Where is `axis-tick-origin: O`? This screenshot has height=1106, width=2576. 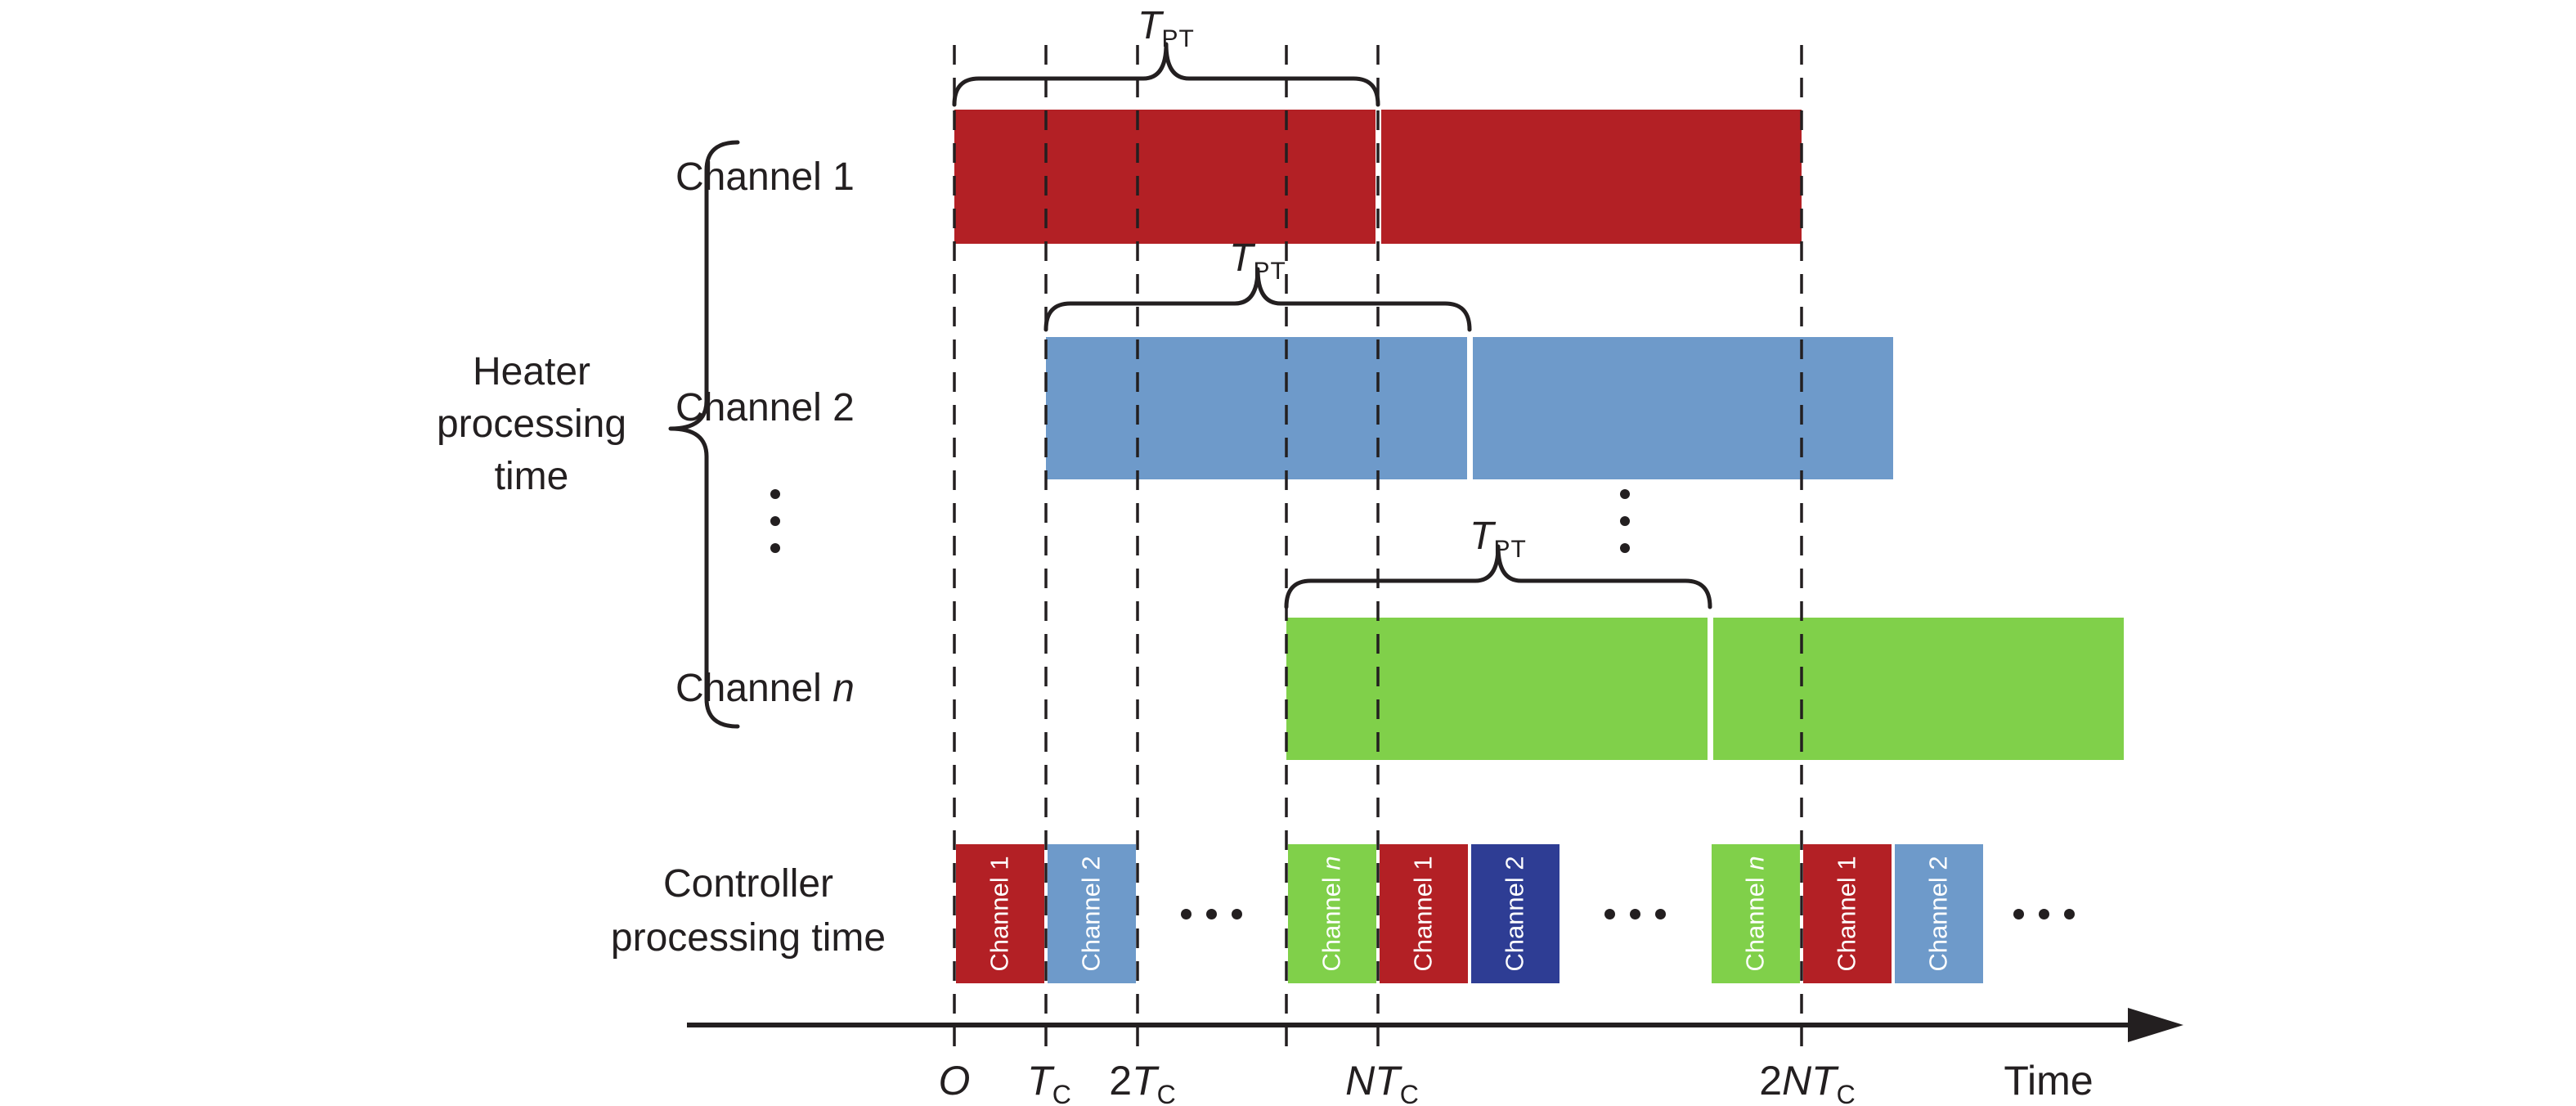 axis-tick-origin: O is located at coordinates (954, 1081).